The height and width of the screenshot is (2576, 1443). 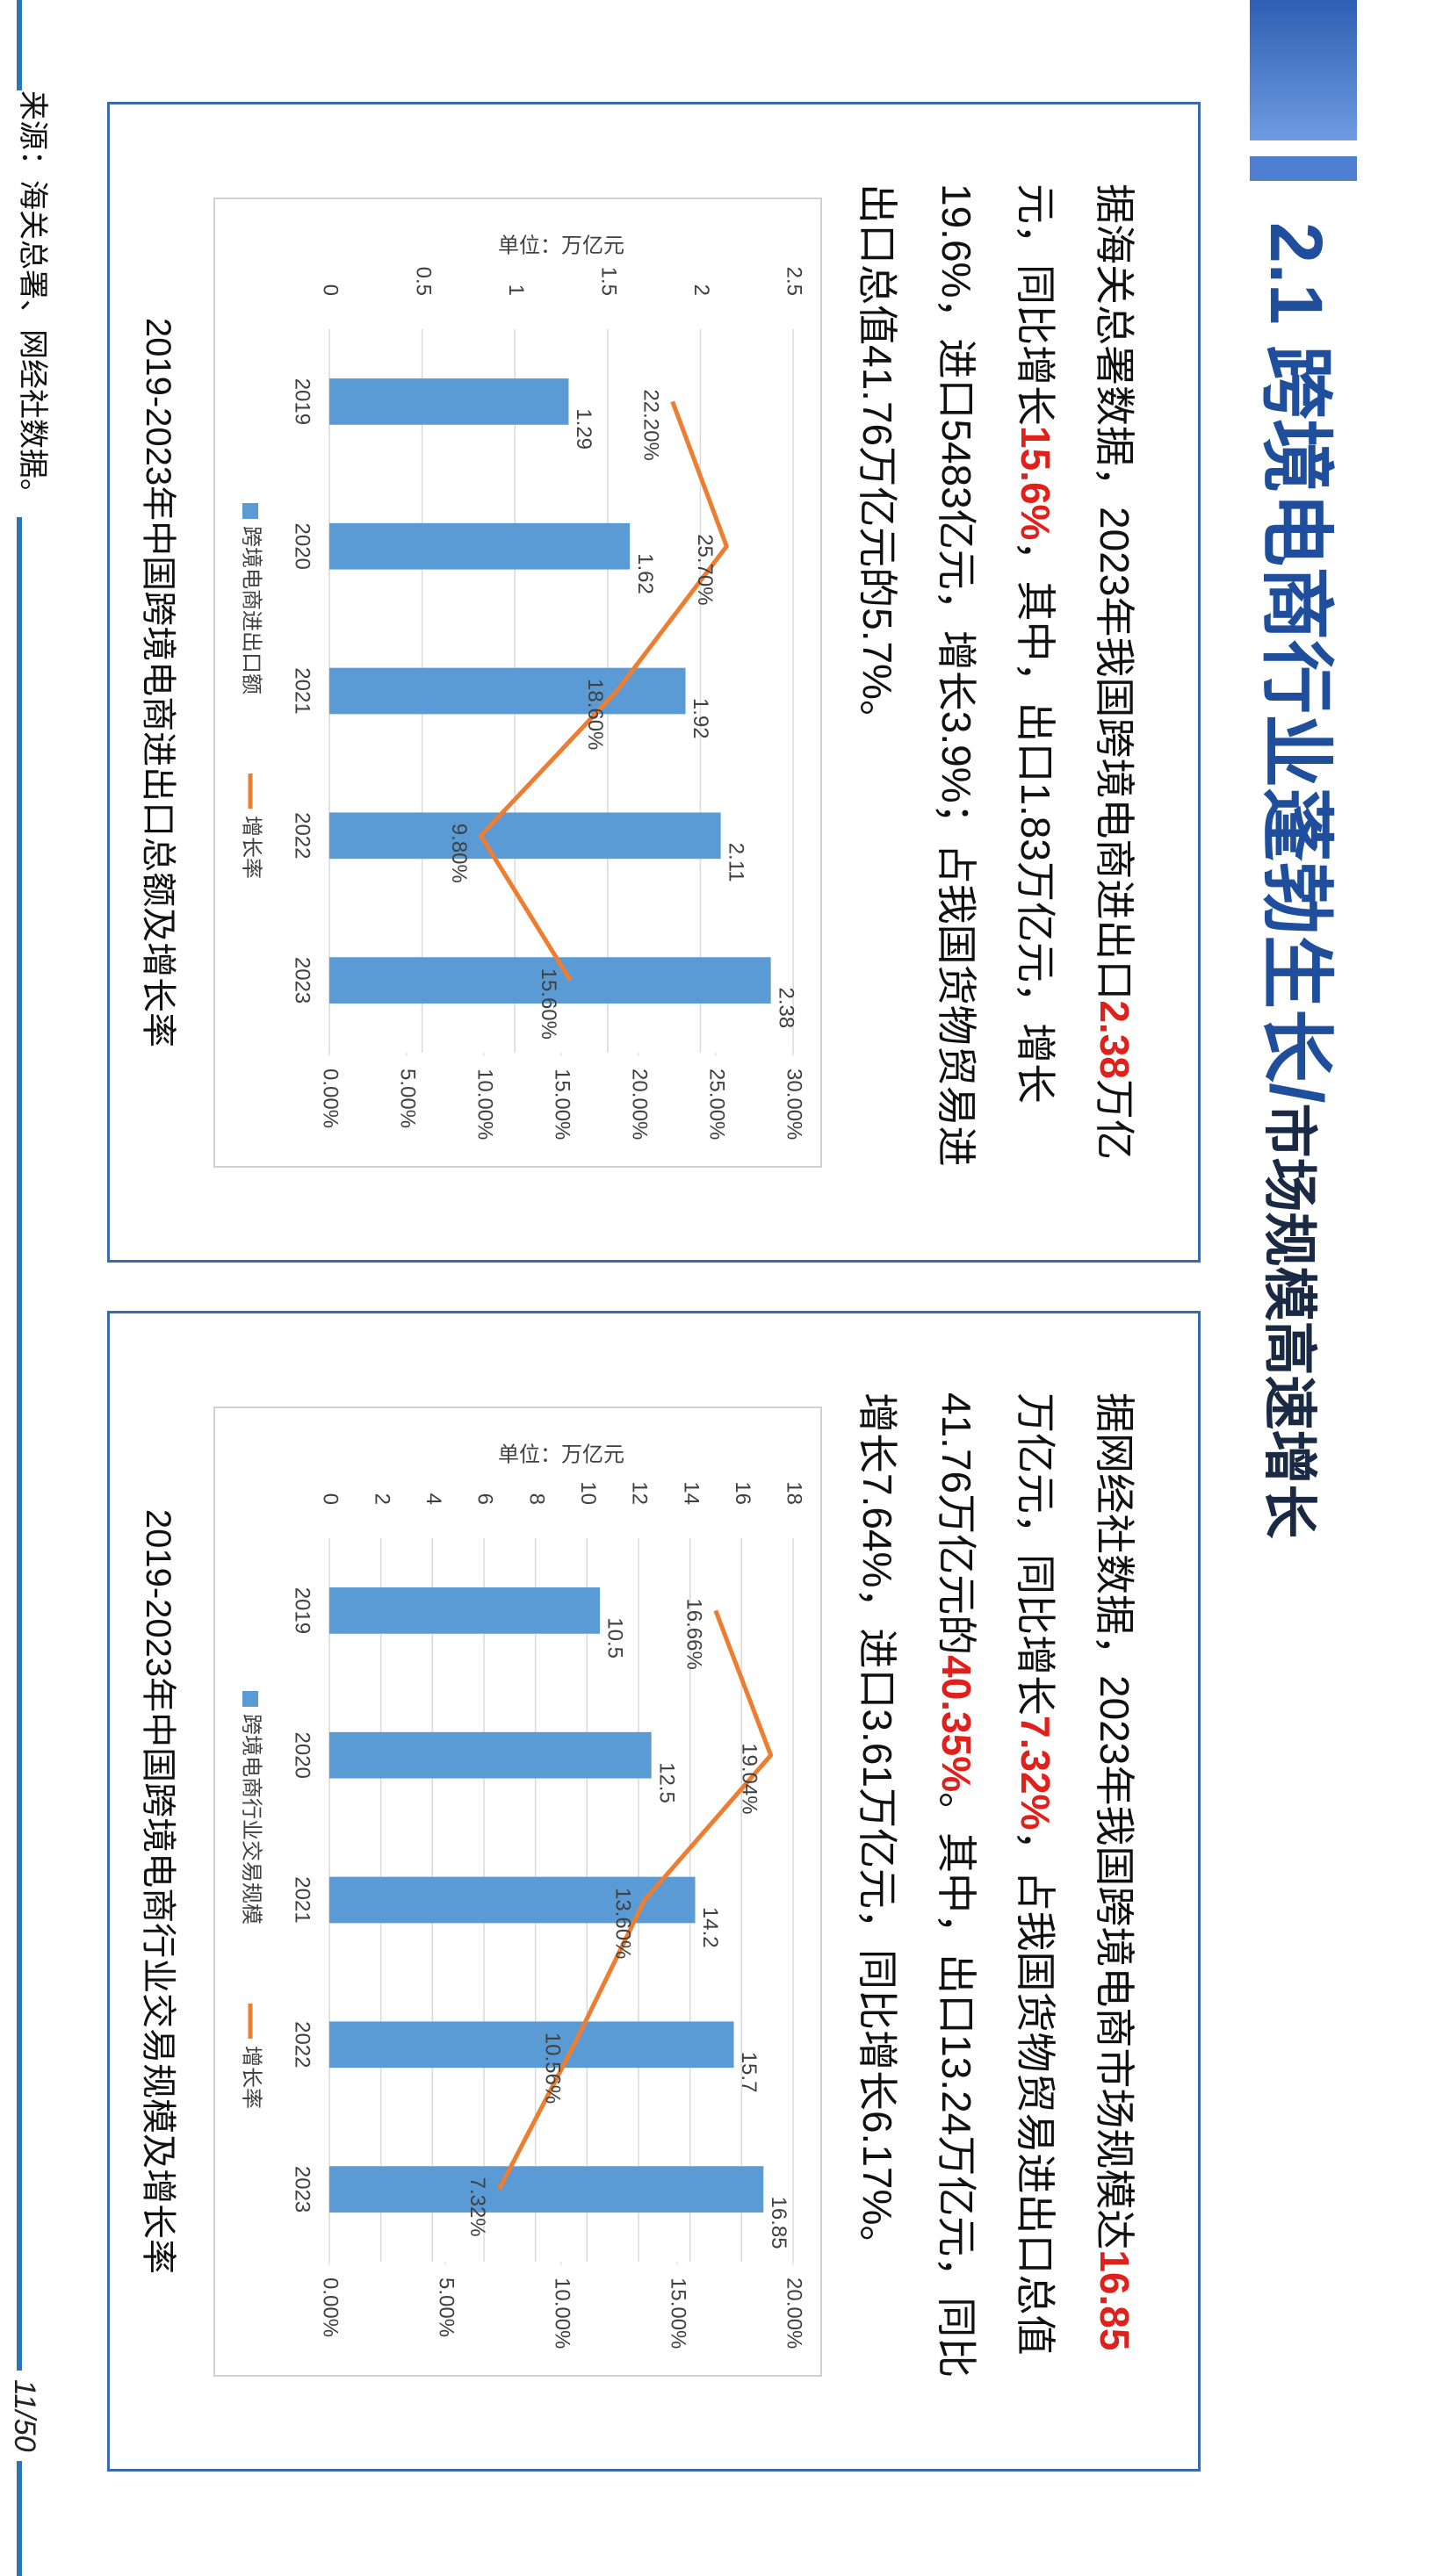 What do you see at coordinates (640, 1493) in the screenshot?
I see `y-tick-label: 12` at bounding box center [640, 1493].